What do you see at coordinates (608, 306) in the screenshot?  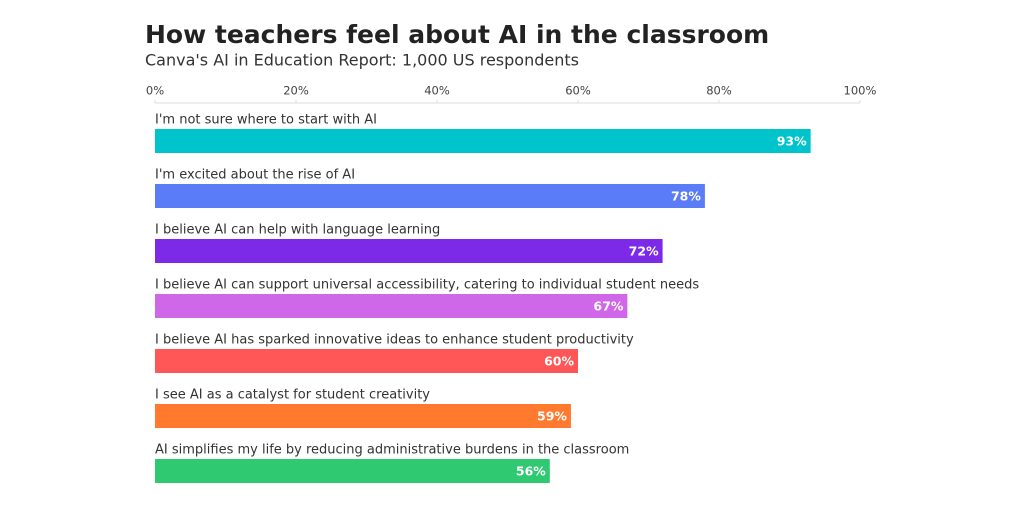 I see `value-label: 67%` at bounding box center [608, 306].